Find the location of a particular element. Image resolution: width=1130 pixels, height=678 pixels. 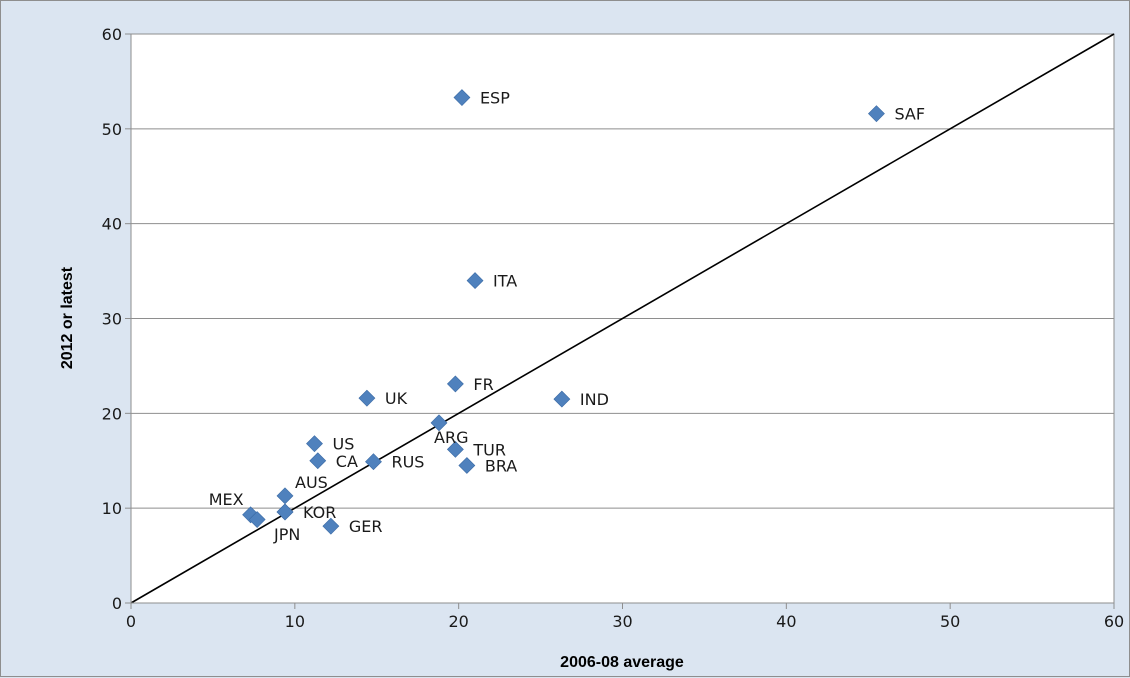

data-point-esp is located at coordinates (462, 97).